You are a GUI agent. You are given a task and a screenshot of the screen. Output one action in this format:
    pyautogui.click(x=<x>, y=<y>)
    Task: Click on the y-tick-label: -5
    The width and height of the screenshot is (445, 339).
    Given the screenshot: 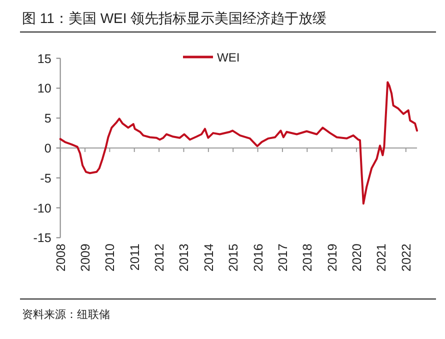 What is the action you would take?
    pyautogui.click(x=46, y=178)
    